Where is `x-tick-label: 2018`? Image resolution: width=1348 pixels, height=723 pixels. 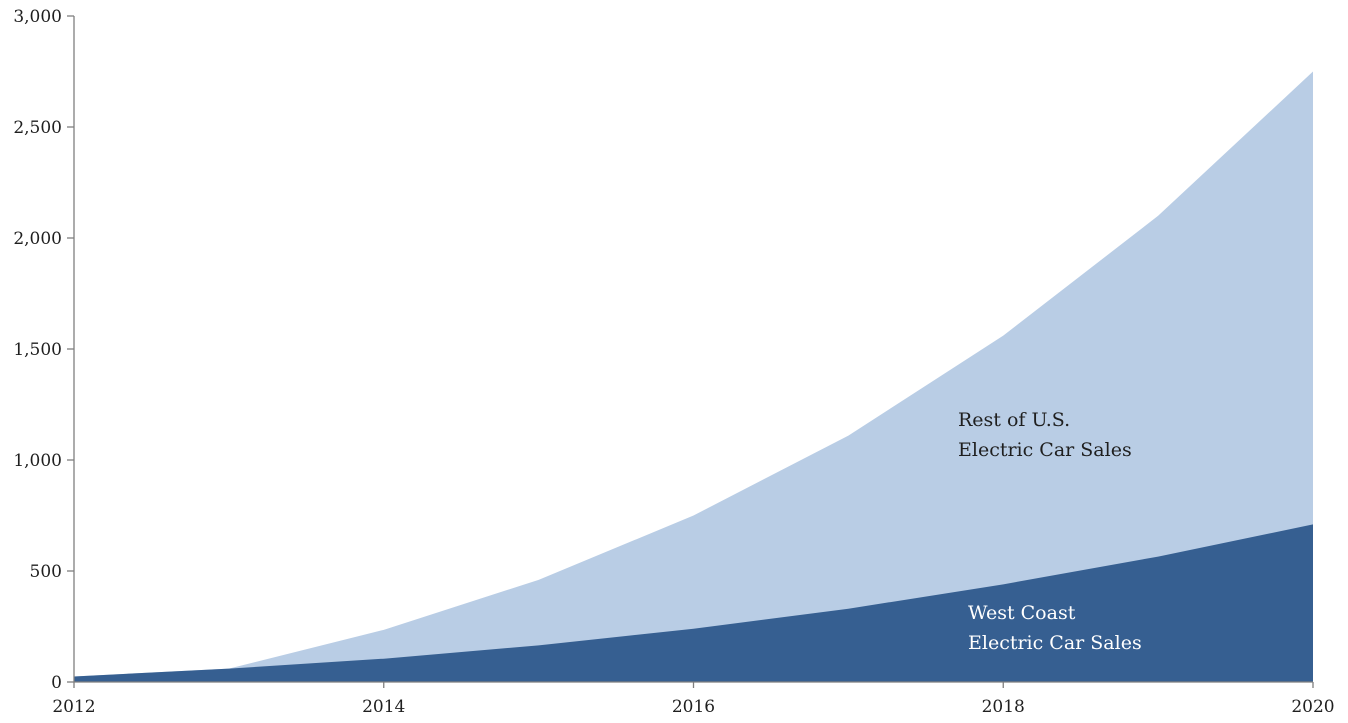
x-tick-label: 2018 is located at coordinates (1003, 707).